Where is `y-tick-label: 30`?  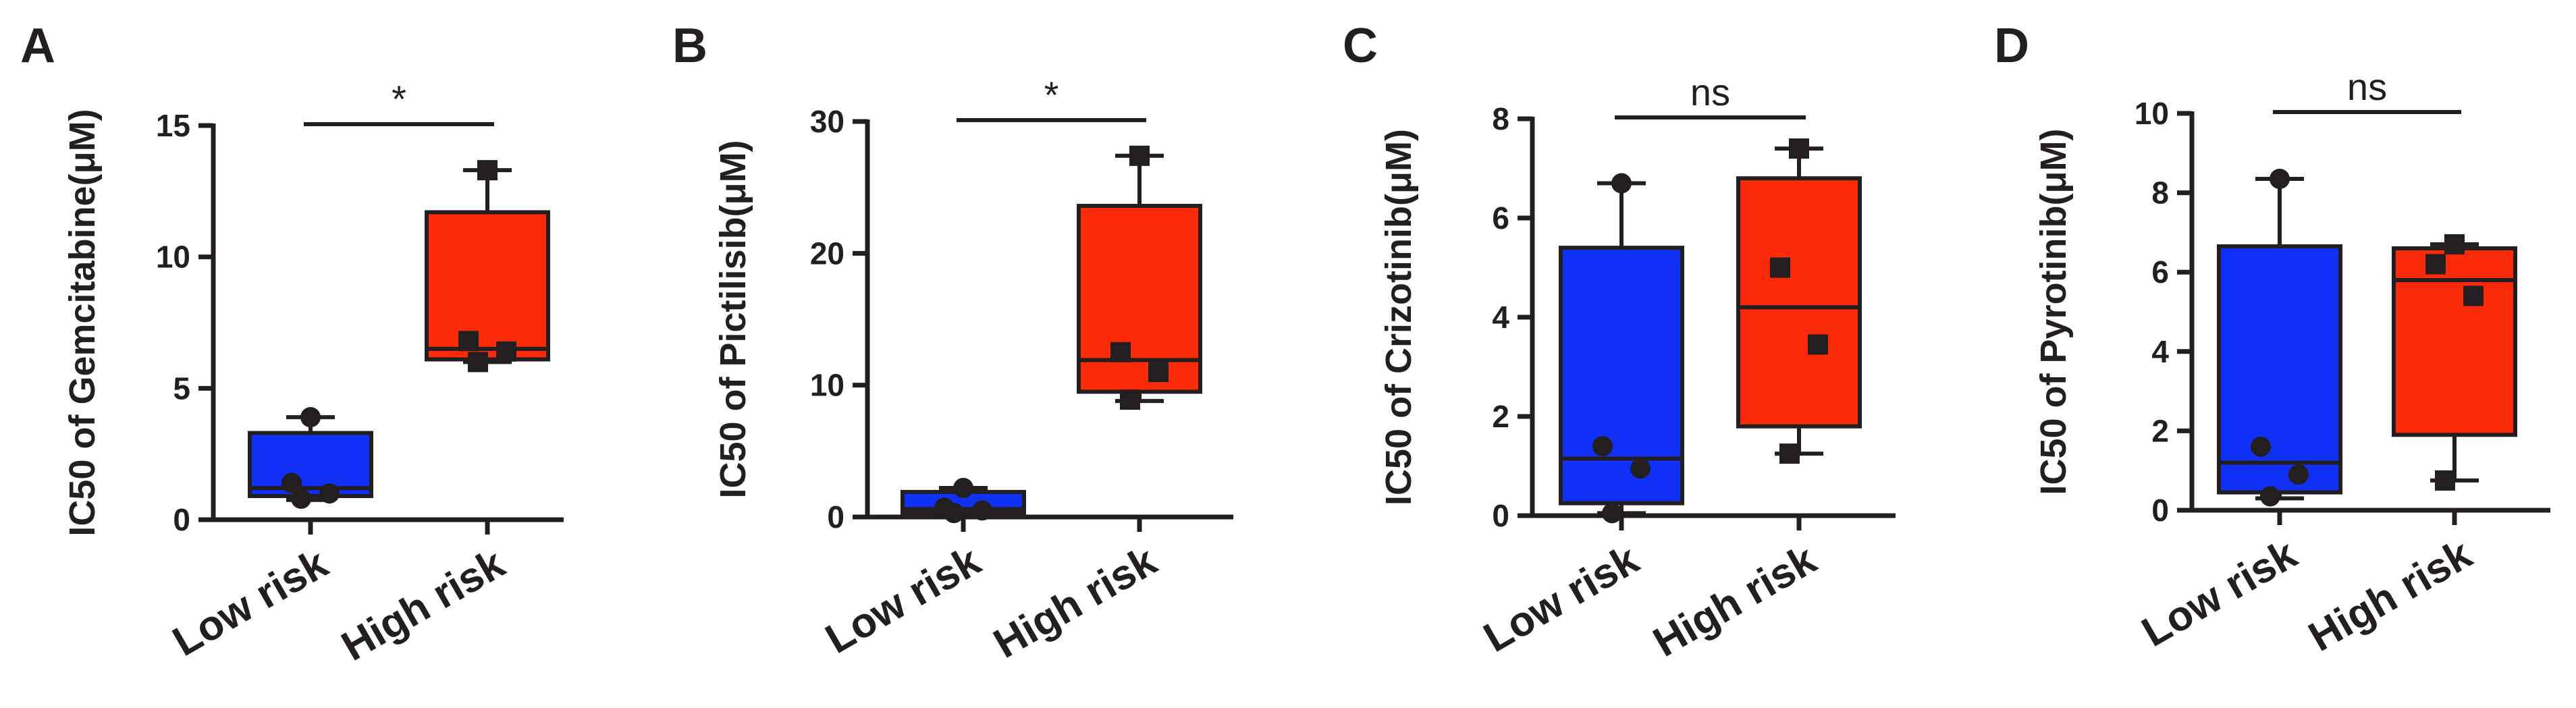 y-tick-label: 30 is located at coordinates (827, 121).